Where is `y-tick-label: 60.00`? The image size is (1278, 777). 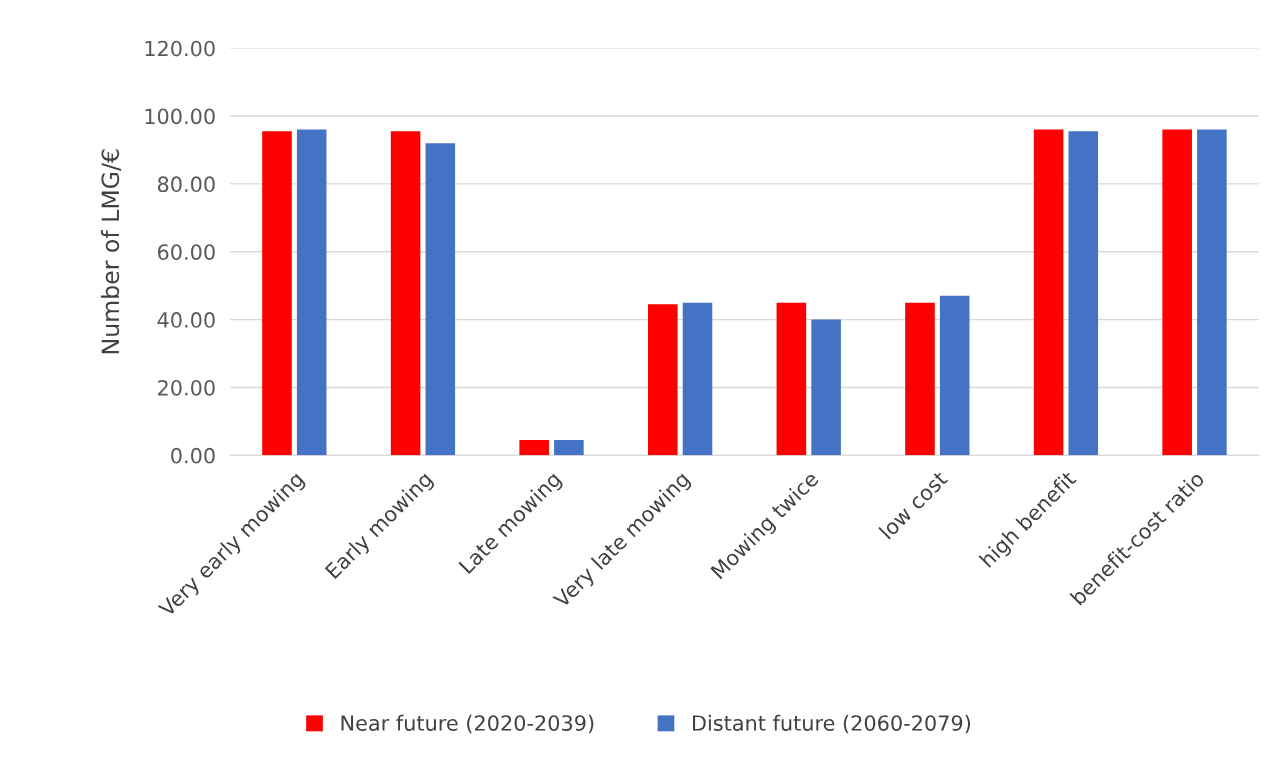 y-tick-label: 60.00 is located at coordinates (186, 252).